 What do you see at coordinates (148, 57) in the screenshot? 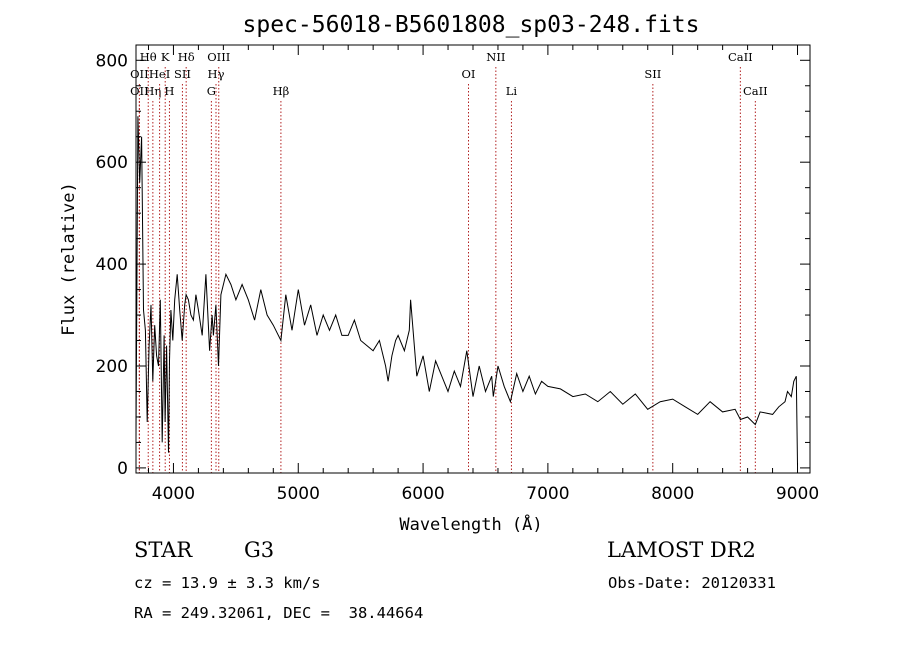
I see `line-marker-label: Hθ` at bounding box center [148, 57].